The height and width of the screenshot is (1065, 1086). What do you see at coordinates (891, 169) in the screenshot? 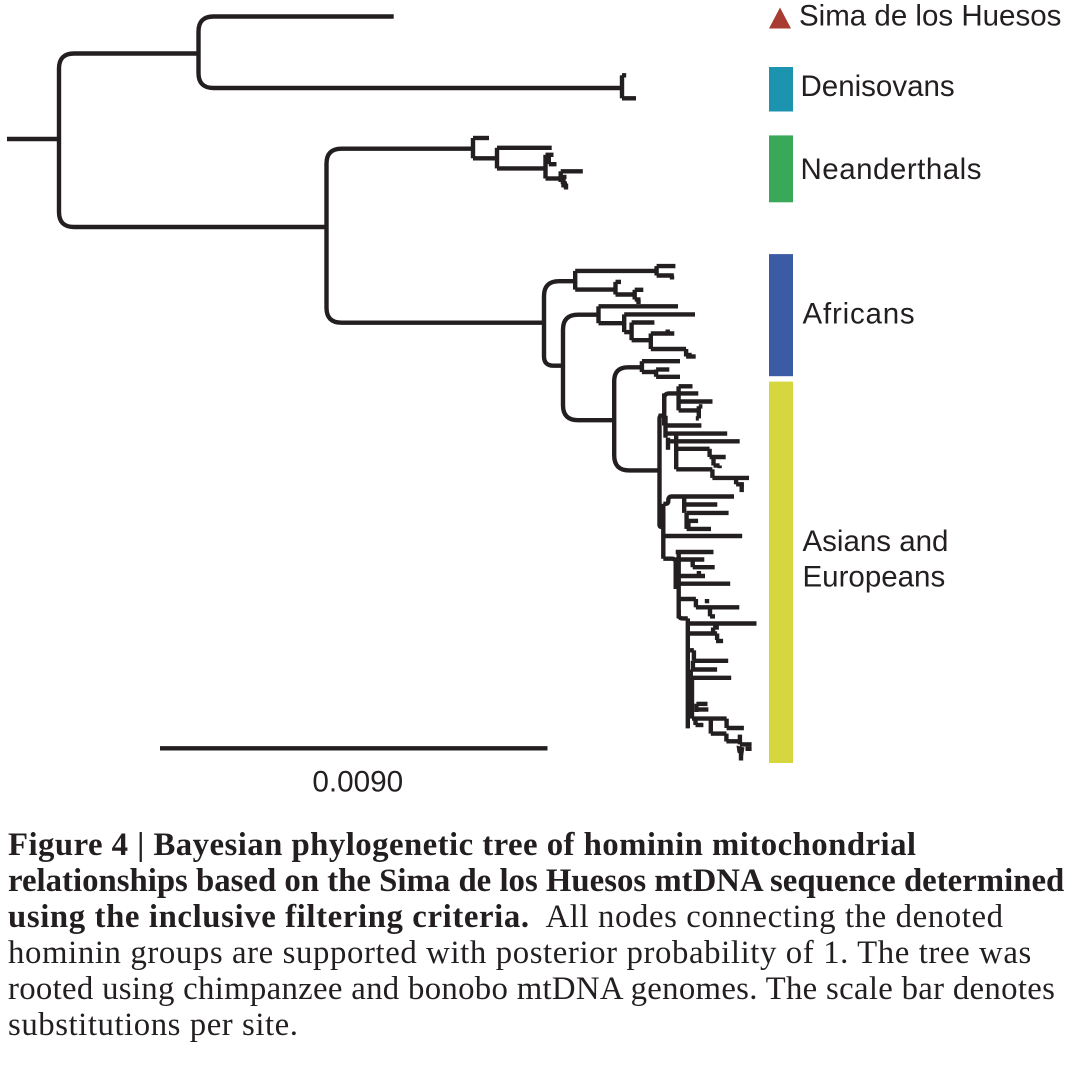
I see `svg-text: Neanderthals` at bounding box center [891, 169].